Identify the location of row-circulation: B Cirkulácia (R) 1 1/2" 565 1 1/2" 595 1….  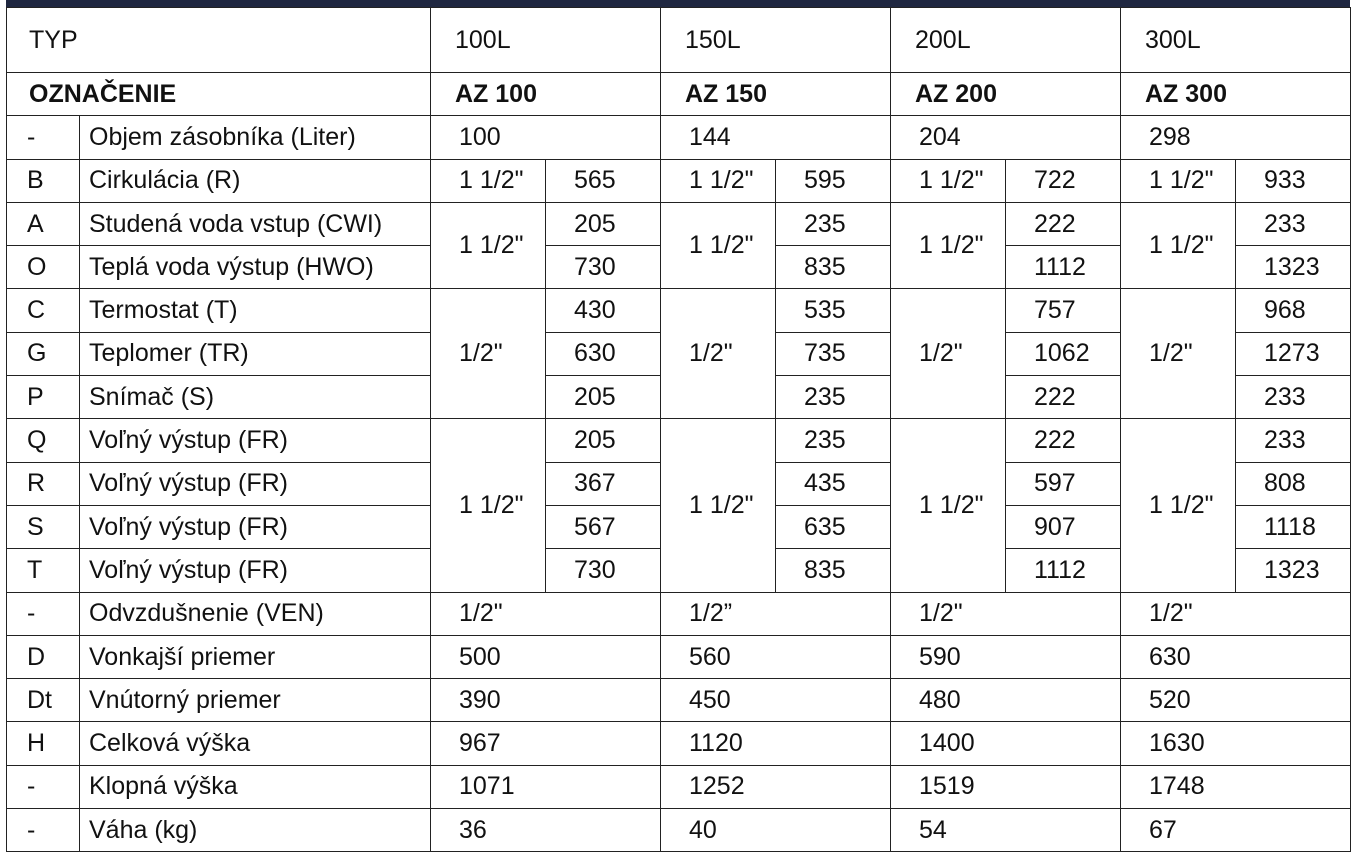
(678, 180).